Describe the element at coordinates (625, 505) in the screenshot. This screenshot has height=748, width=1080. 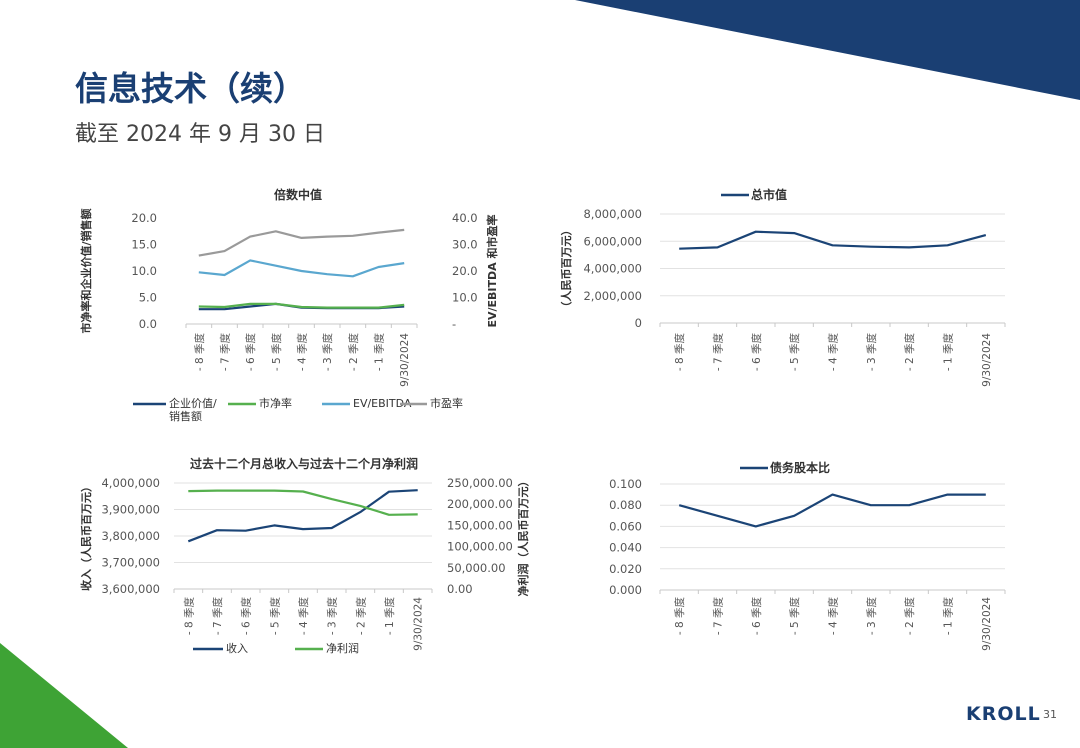
I see `y-tick-label: 0.080` at that location.